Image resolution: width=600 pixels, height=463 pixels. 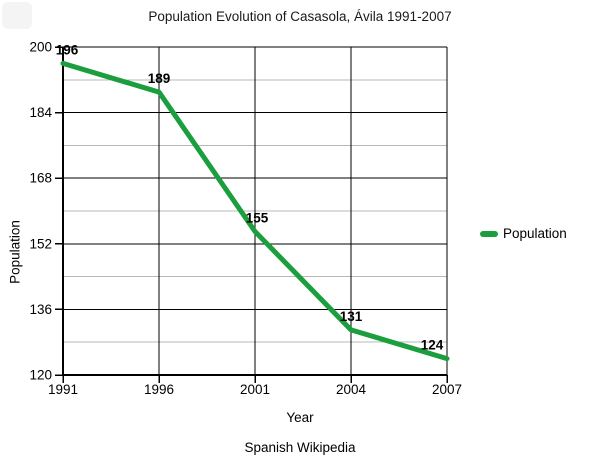 I want to click on x-tick-label: 1996, so click(x=159, y=389).